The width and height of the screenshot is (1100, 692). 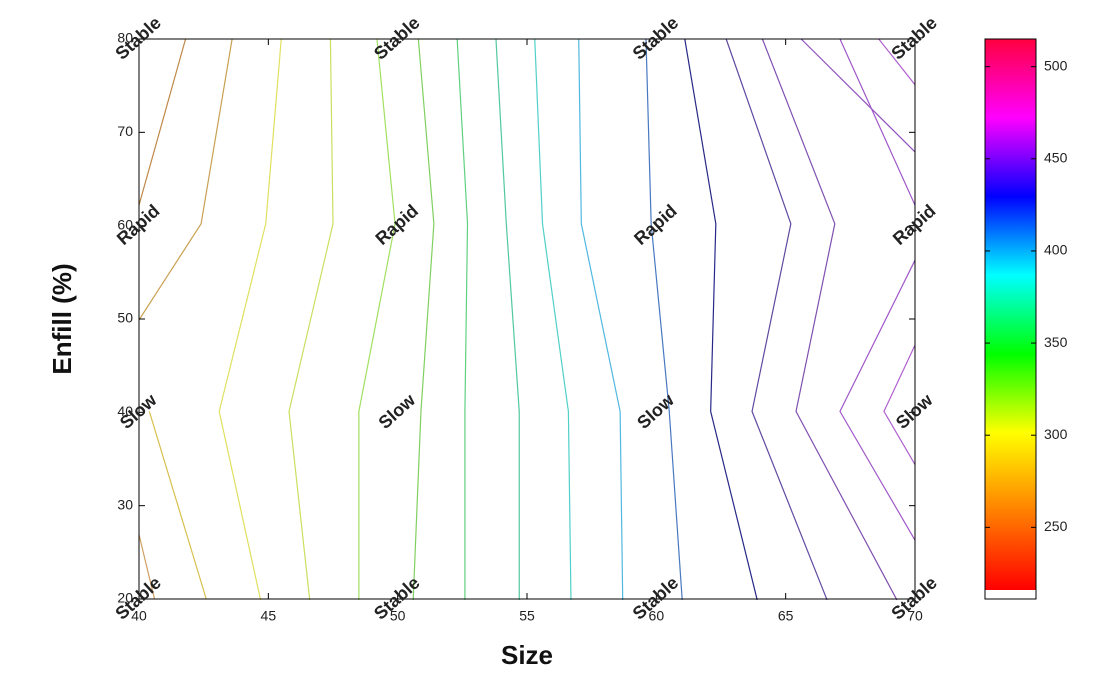 What do you see at coordinates (269, 616) in the screenshot?
I see `x-tick-label: 45` at bounding box center [269, 616].